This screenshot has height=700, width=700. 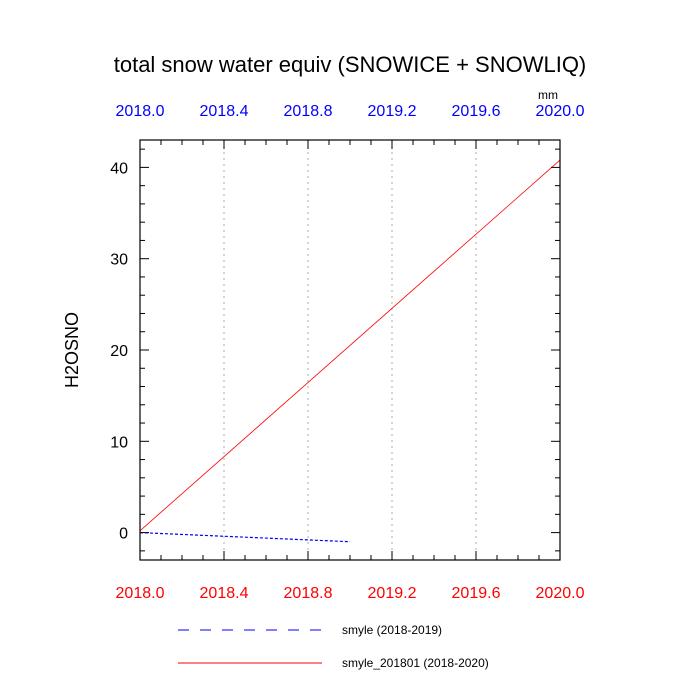 What do you see at coordinates (123, 534) in the screenshot?
I see `y-tick-label: 0` at bounding box center [123, 534].